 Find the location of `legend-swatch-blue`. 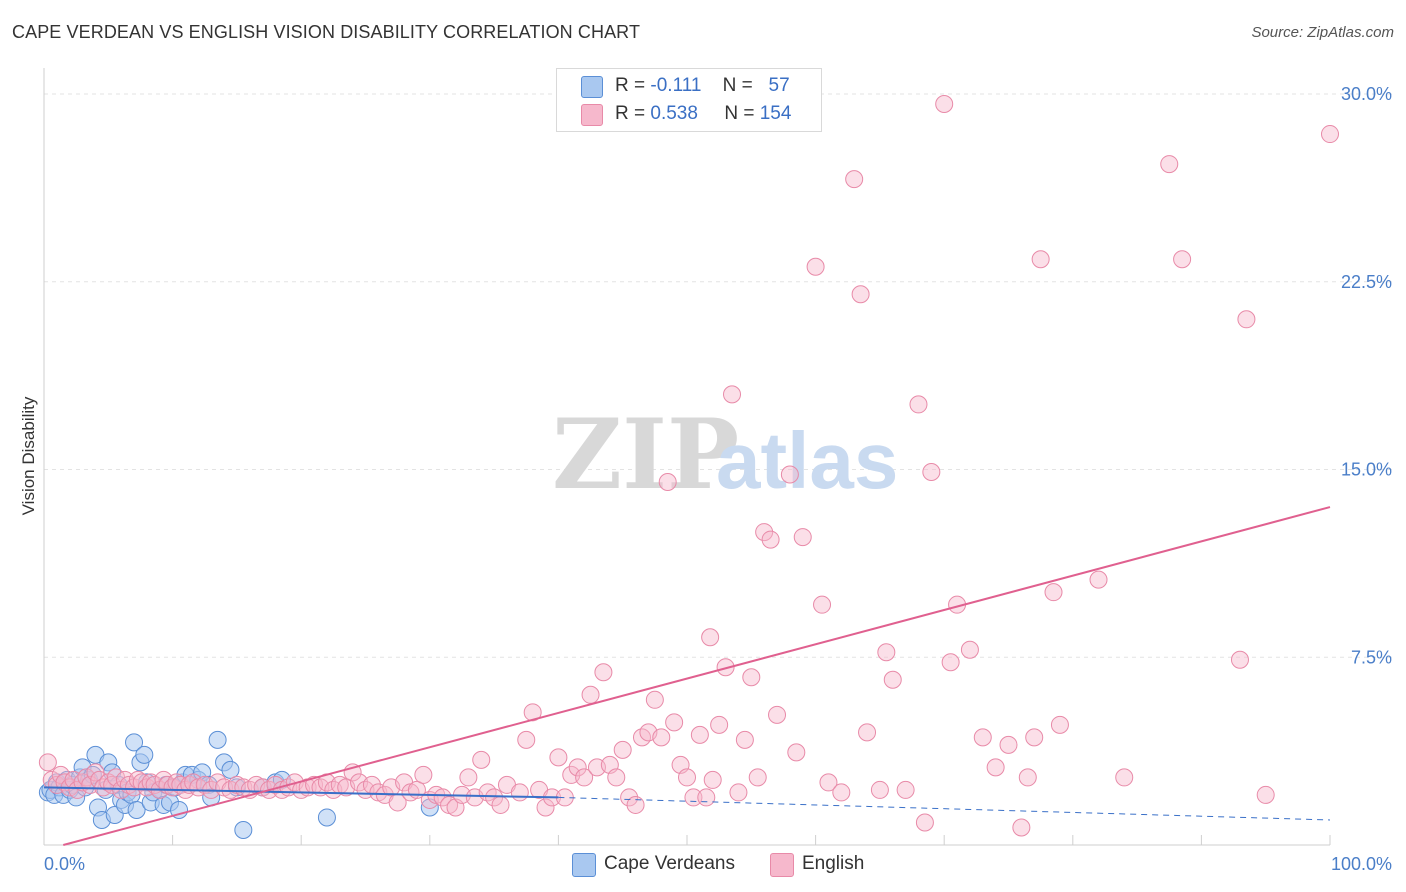

legend-swatch-blue is located at coordinates (592, 87).